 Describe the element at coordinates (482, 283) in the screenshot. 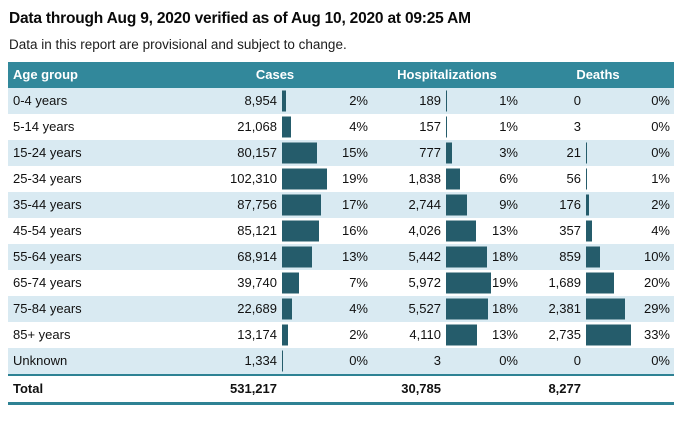

I see `hospitalizations-bar-cell: 19%` at that location.